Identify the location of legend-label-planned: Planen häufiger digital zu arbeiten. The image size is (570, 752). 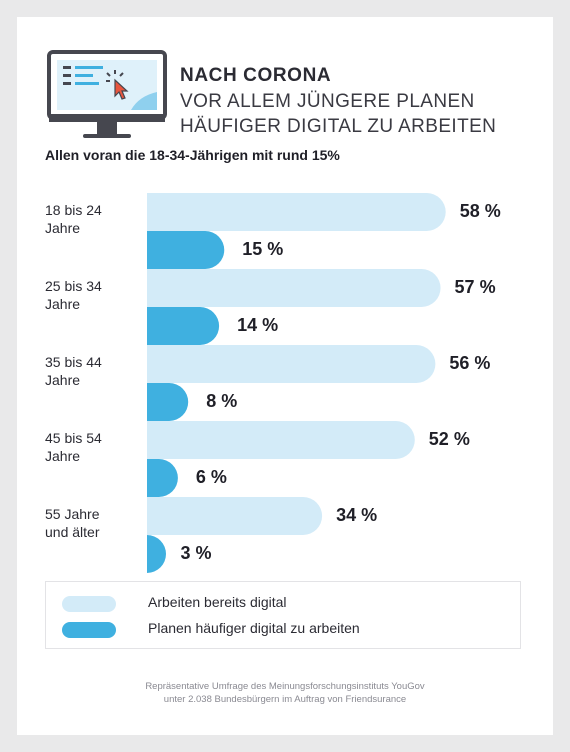
(254, 628).